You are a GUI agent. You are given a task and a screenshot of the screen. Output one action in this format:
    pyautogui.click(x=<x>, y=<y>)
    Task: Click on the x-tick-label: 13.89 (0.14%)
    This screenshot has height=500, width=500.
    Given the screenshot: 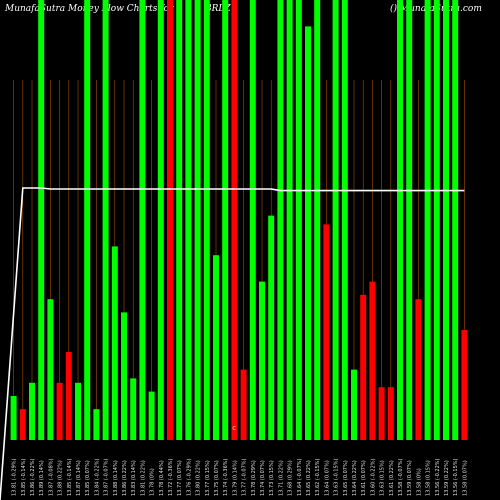 What is the action you would take?
    pyautogui.click(x=42, y=478)
    